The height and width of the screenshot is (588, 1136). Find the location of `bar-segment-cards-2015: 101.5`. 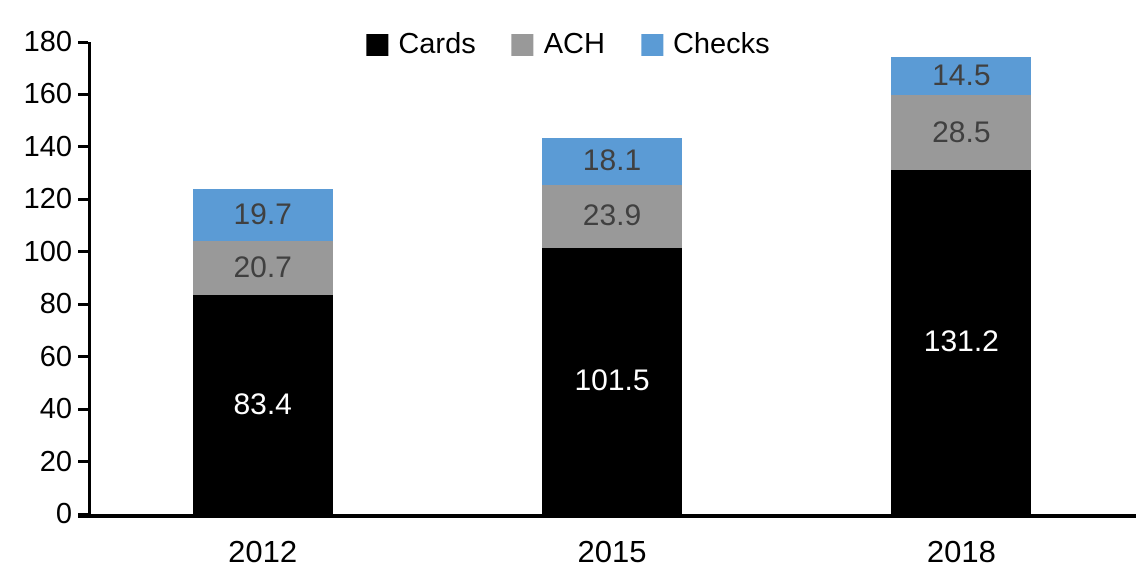

bar-segment-cards-2015: 101.5 is located at coordinates (612, 380).